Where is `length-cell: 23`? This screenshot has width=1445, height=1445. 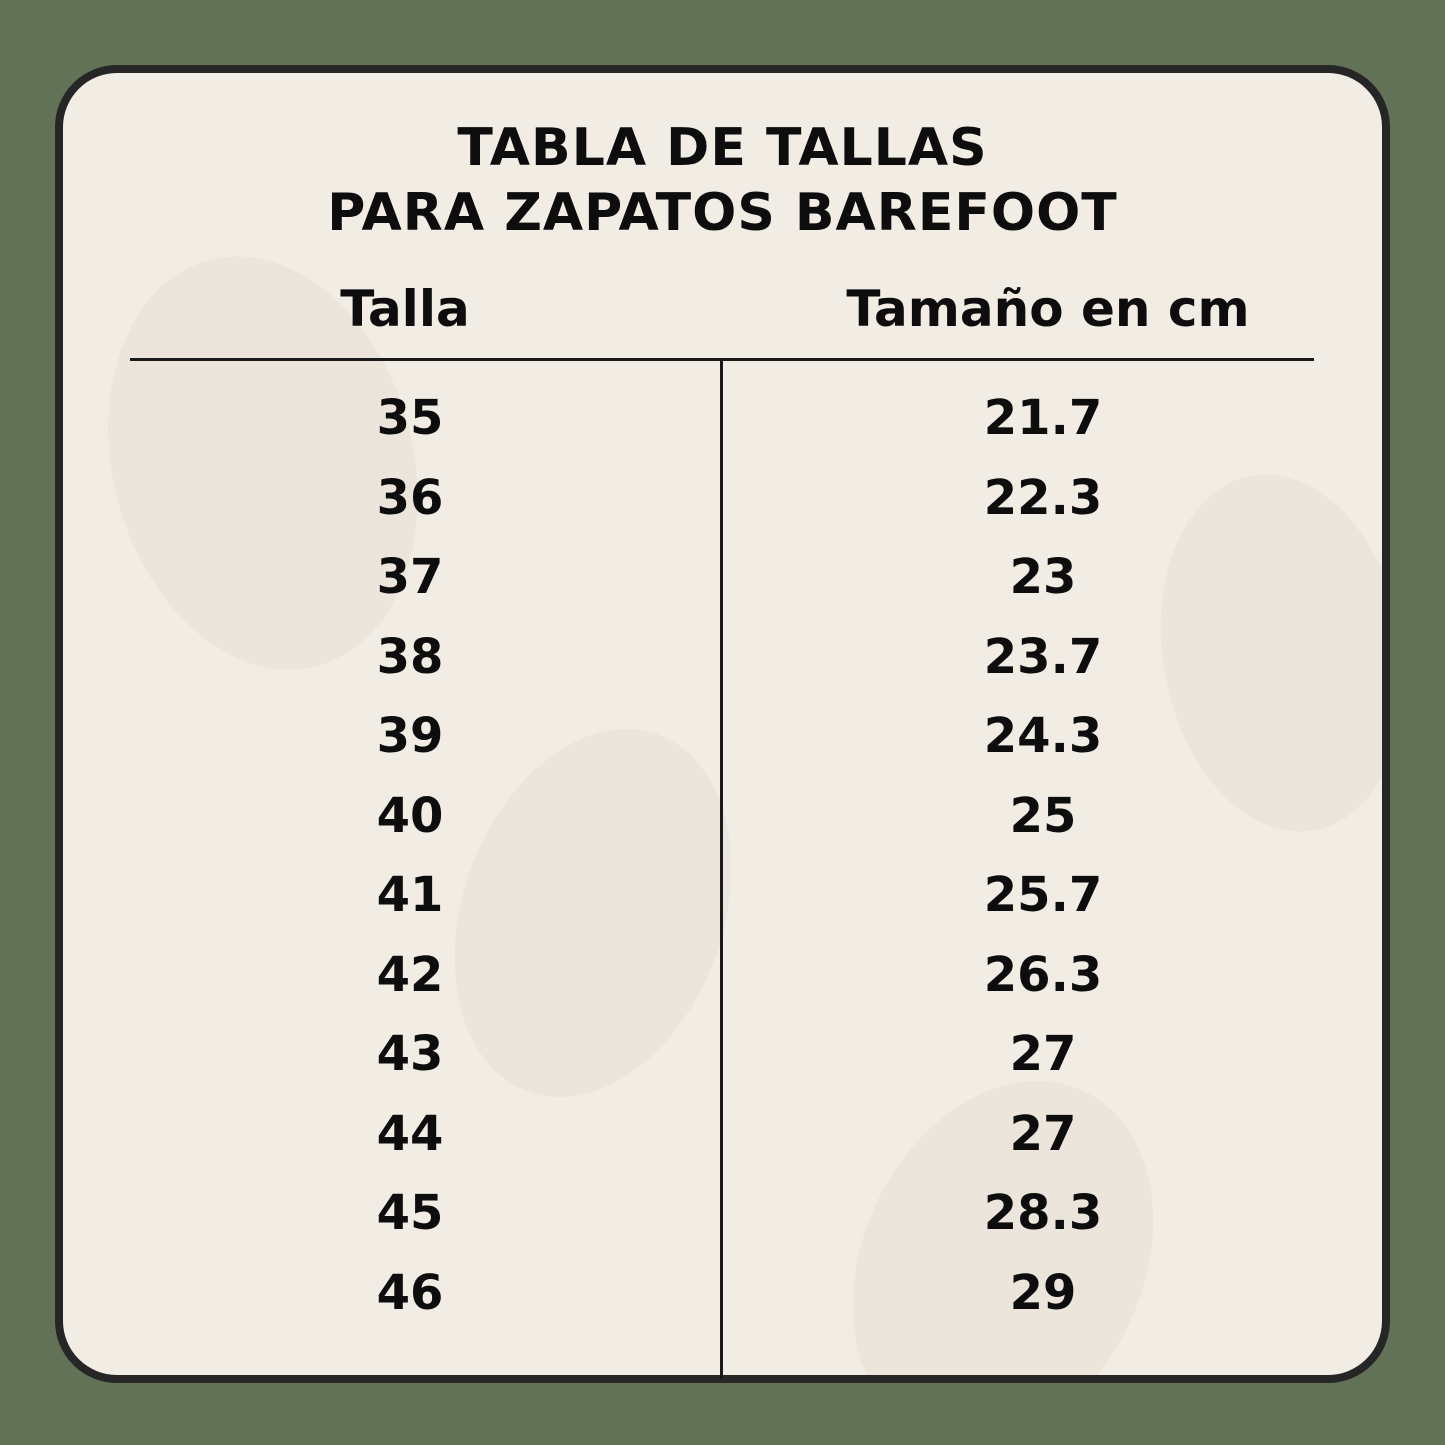
length-cell: 23 is located at coordinates (1043, 577).